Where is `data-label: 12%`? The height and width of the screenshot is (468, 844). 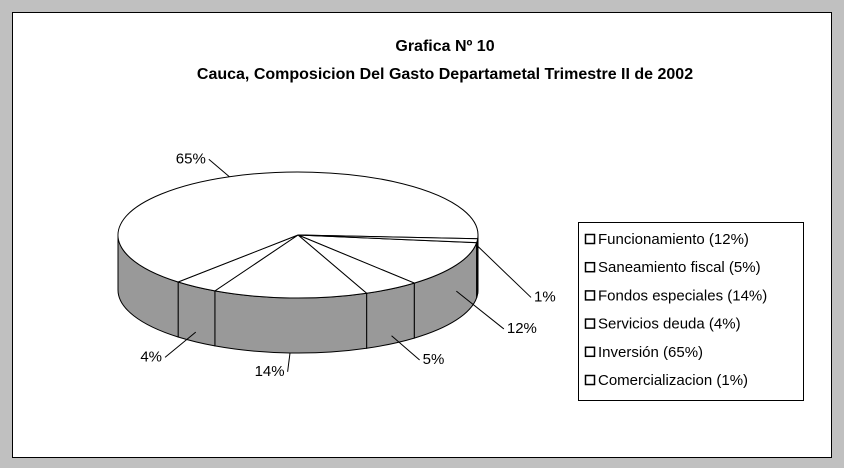 data-label: 12% is located at coordinates (522, 328).